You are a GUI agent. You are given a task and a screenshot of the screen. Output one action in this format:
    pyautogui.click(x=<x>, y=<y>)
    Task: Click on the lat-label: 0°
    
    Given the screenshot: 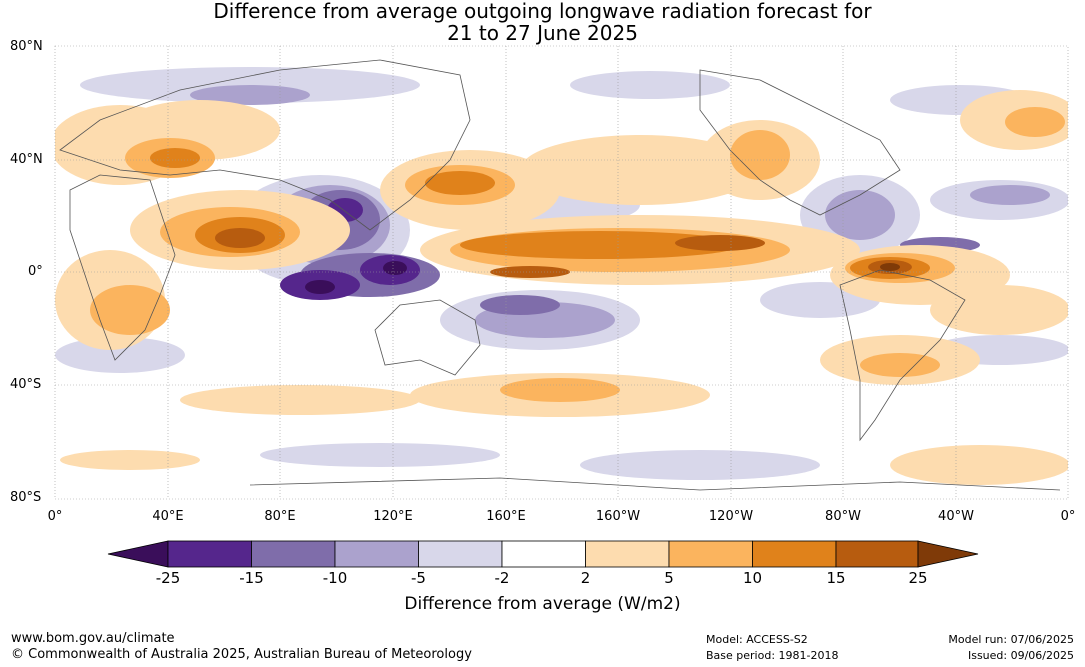 What is the action you would take?
    pyautogui.click(x=35, y=271)
    